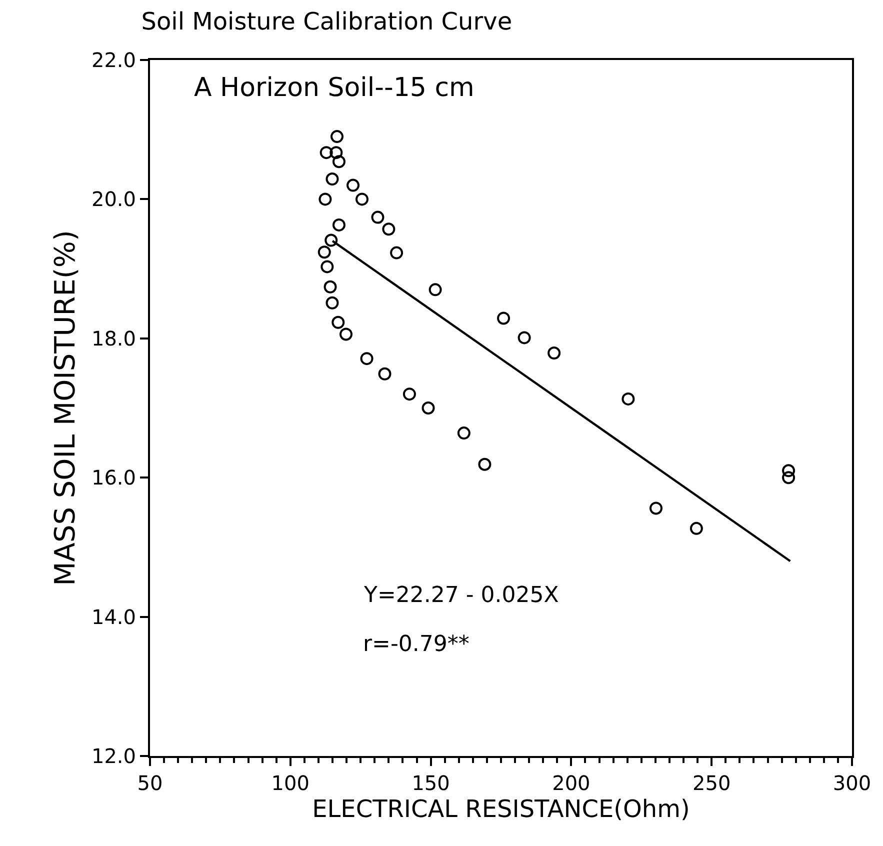  I want to click on y-tick-label: 20.0, so click(113, 199).